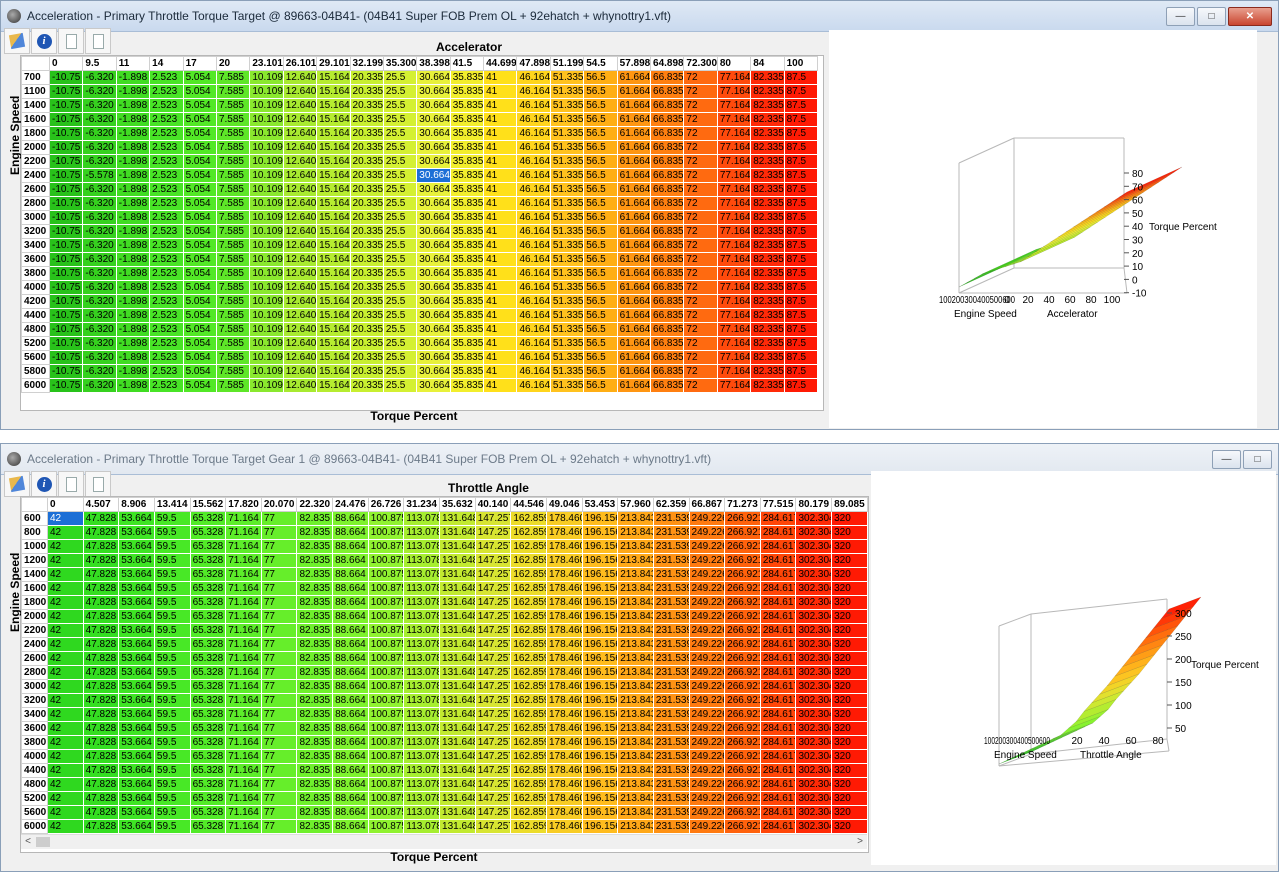 Image resolution: width=1279 pixels, height=872 pixels. Describe the element at coordinates (65, 546) in the screenshot. I see `table-cell: 42` at that location.